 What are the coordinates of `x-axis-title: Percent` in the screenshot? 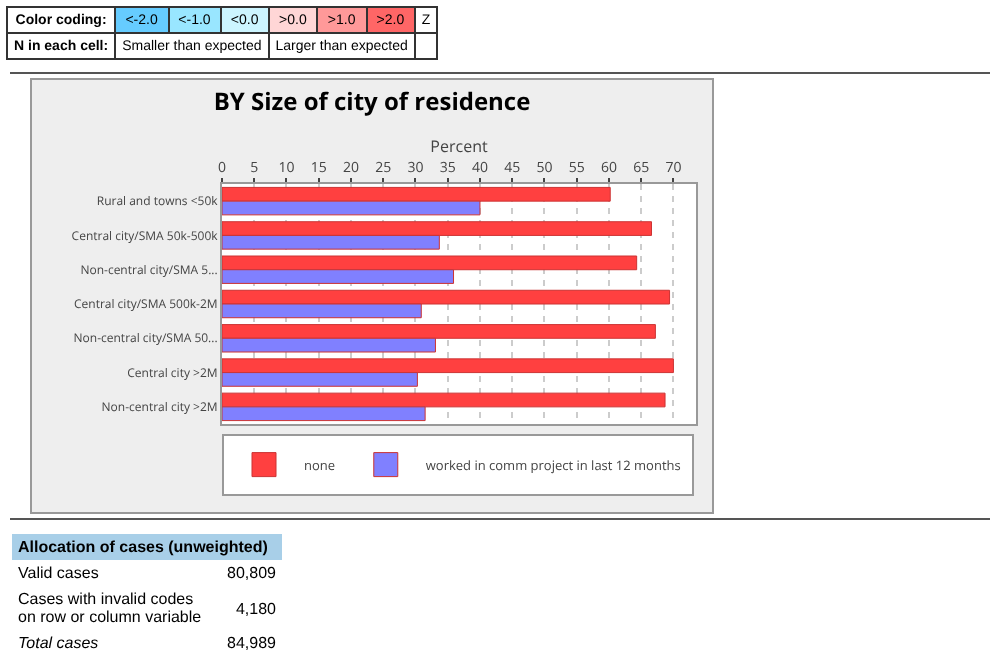 It's located at (459, 146).